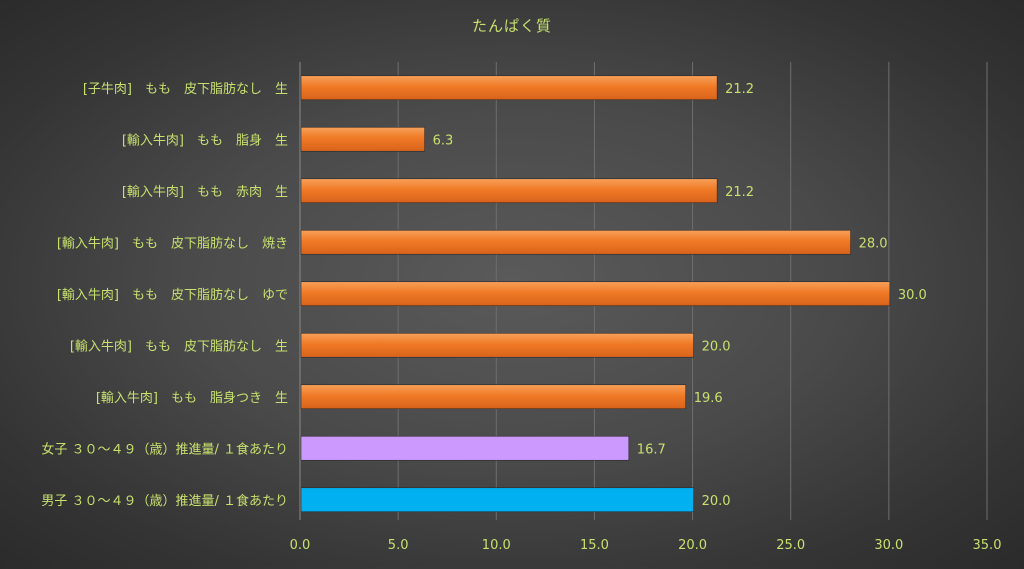 The width and height of the screenshot is (1024, 569). Describe the element at coordinates (987, 545) in the screenshot. I see `x-tick-label: 35.0` at that location.